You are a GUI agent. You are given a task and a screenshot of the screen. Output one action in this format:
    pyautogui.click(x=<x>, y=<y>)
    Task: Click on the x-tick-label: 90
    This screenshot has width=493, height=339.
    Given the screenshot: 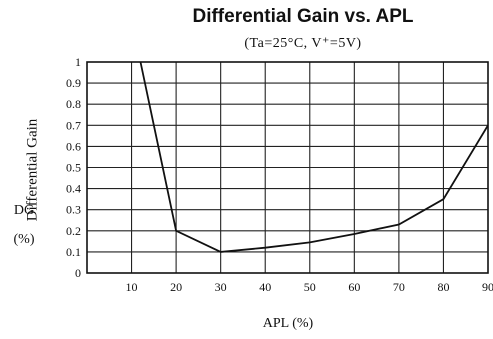 What is the action you would take?
    pyautogui.click(x=487, y=287)
    